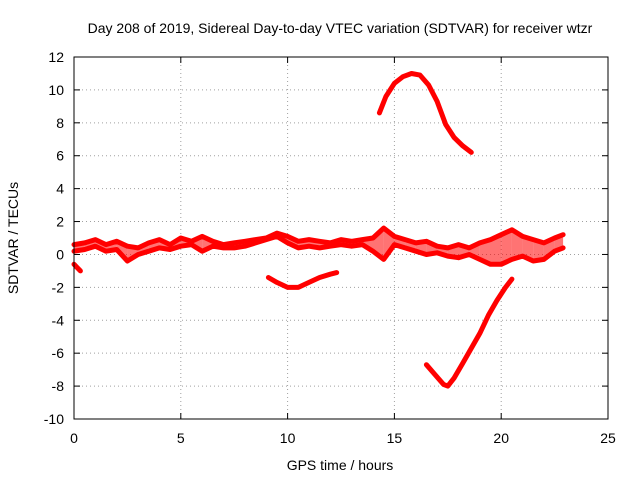  What do you see at coordinates (56, 57) in the screenshot?
I see `y-tick-label: 12` at bounding box center [56, 57].